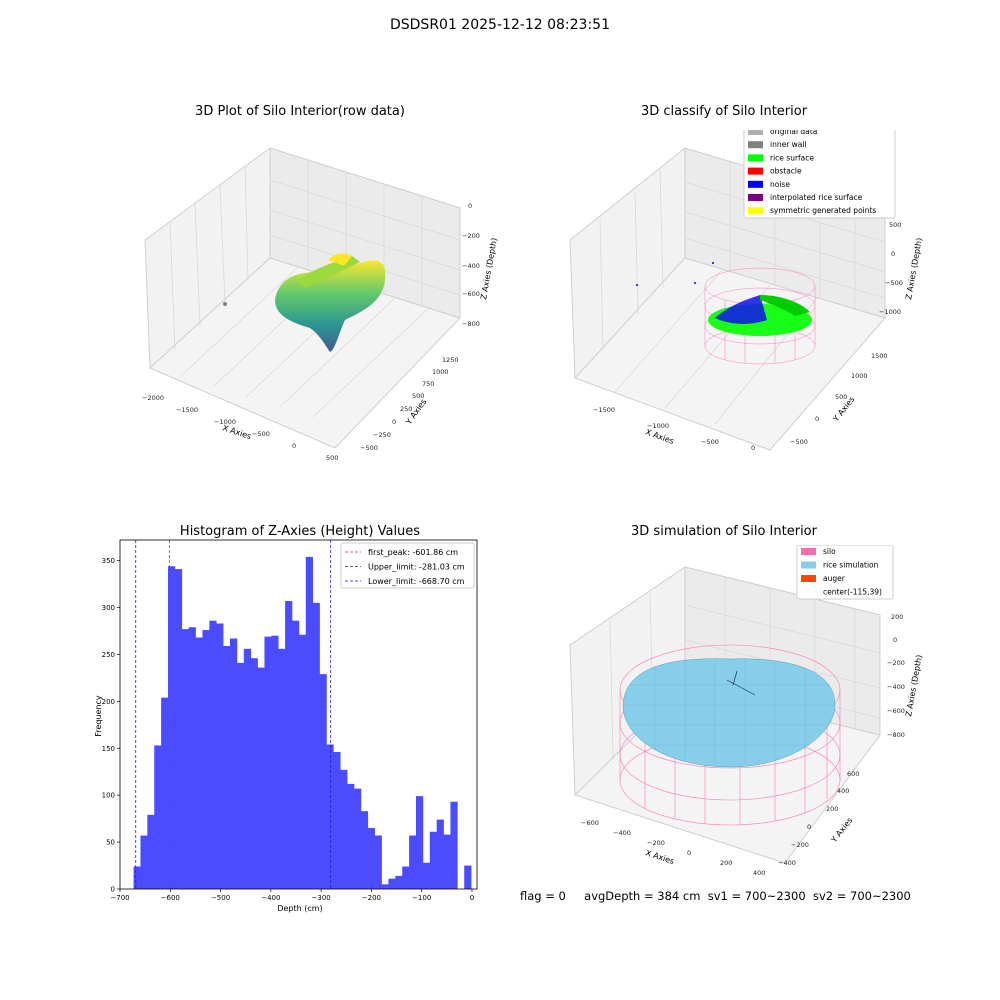 The image size is (1000, 1000). Describe the element at coordinates (489, 268) in the screenshot. I see `raw-z-label: Z Axies (Depth)` at that location.